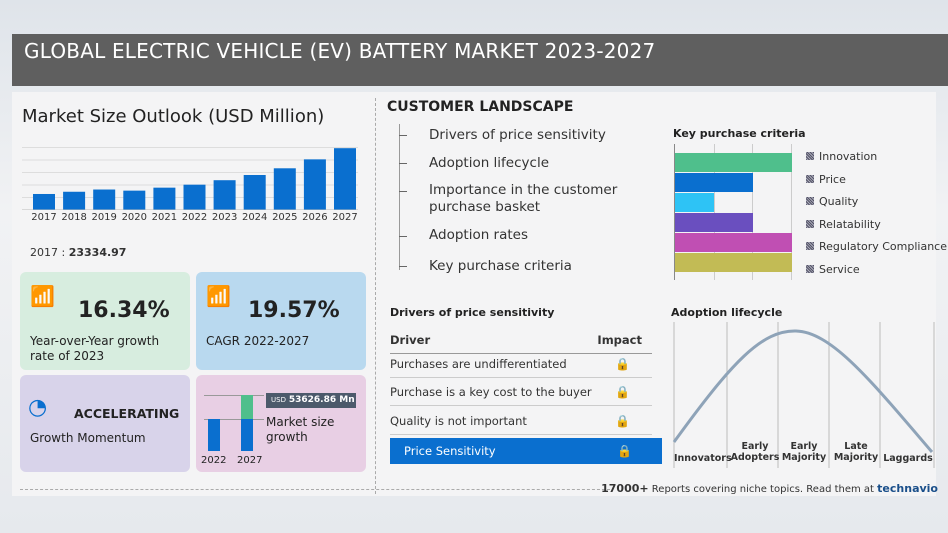  I want to click on stage-label: Laggards, so click(908, 458).